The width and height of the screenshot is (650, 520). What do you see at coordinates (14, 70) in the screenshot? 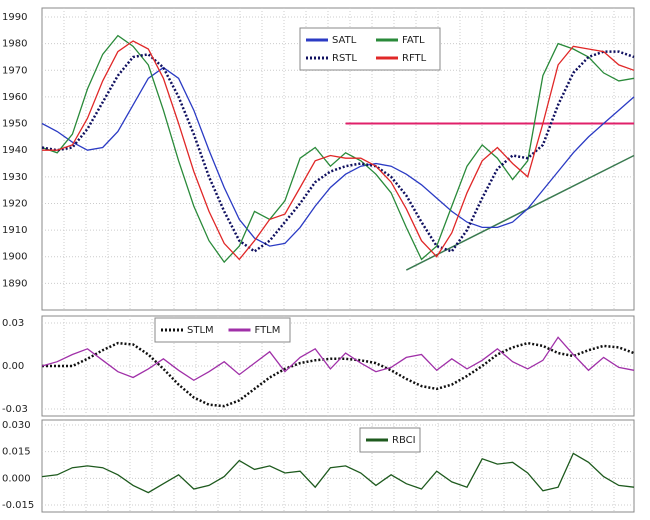
I see `y-tick-label: 1970` at bounding box center [14, 70].